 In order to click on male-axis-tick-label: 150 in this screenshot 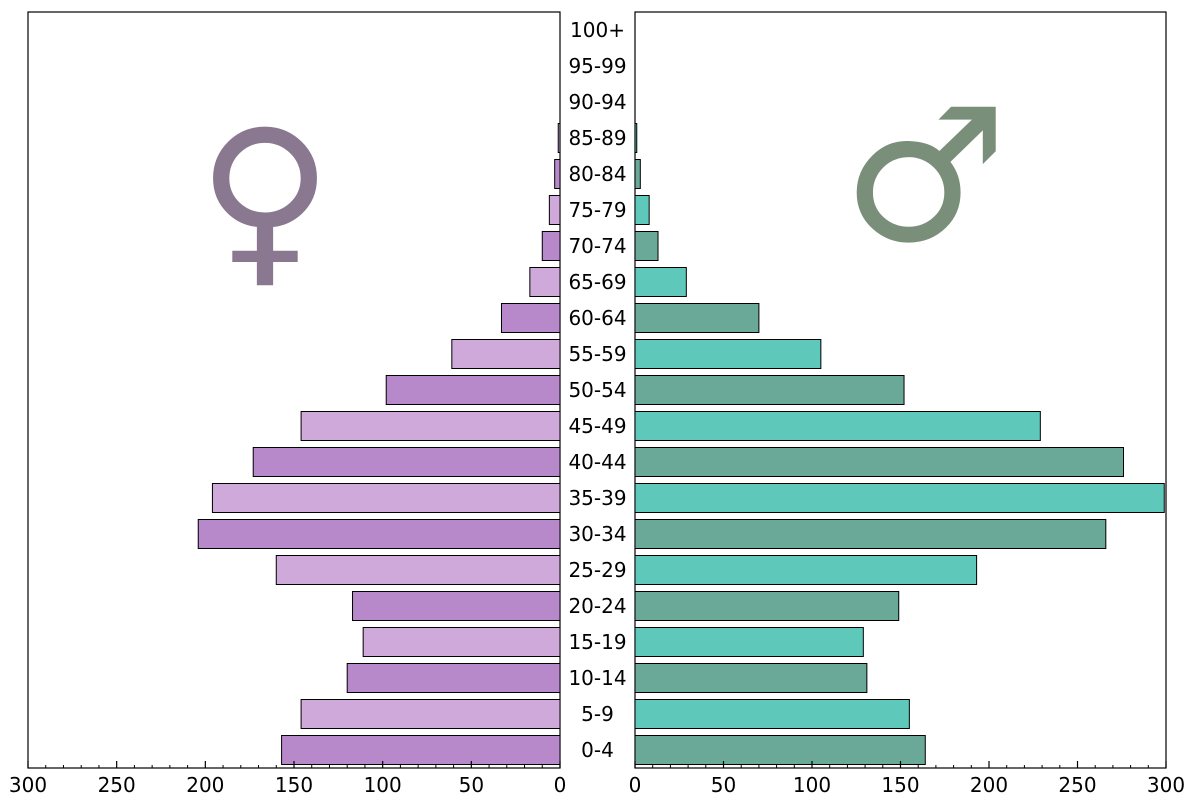, I will do `click(900, 784)`.